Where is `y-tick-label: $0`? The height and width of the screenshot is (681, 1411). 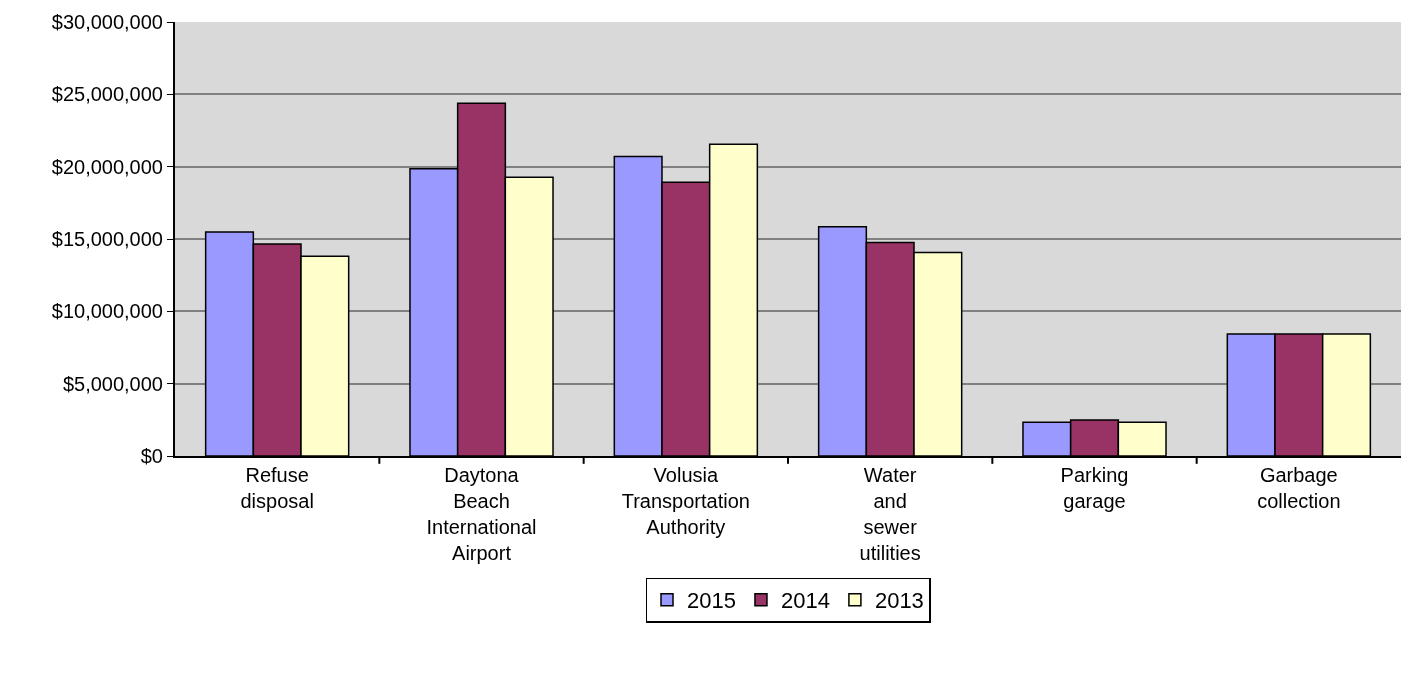 y-tick-label: $0 is located at coordinates (151, 456).